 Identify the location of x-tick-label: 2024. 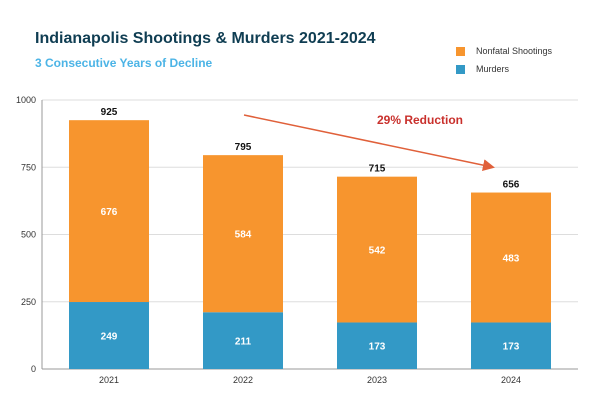
(511, 380).